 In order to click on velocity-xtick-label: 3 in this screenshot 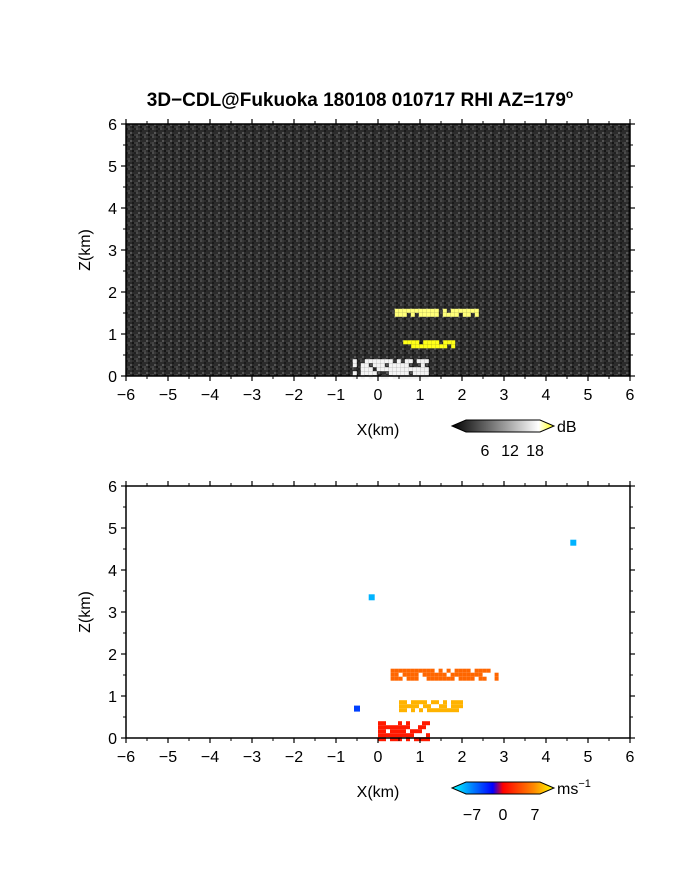, I will do `click(504, 757)`.